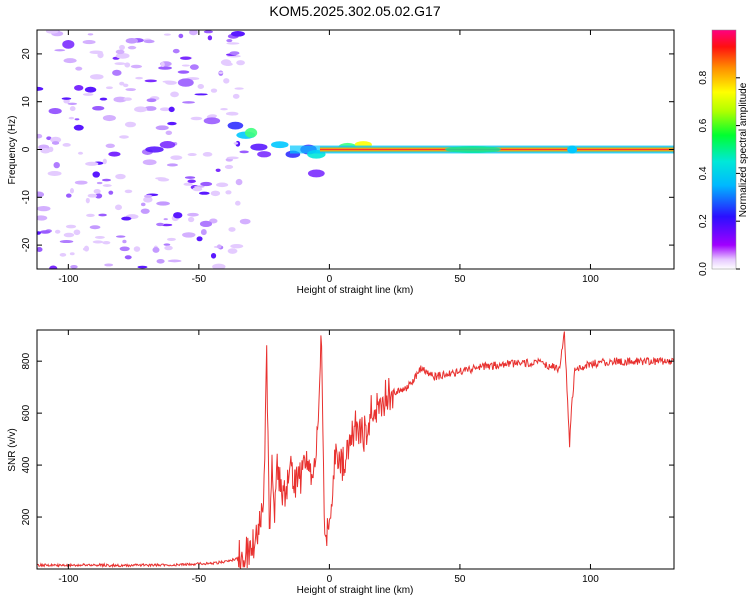 The height and width of the screenshot is (605, 750). Describe the element at coordinates (26, 360) in the screenshot. I see `y-tick-label: 800` at that location.